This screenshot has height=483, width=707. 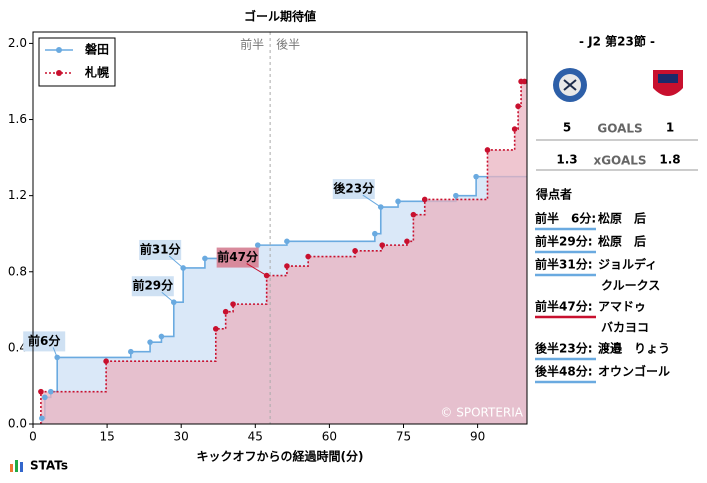 What do you see at coordinates (627, 264) in the screenshot?
I see `scorer-name: ジョルディ` at bounding box center [627, 264].